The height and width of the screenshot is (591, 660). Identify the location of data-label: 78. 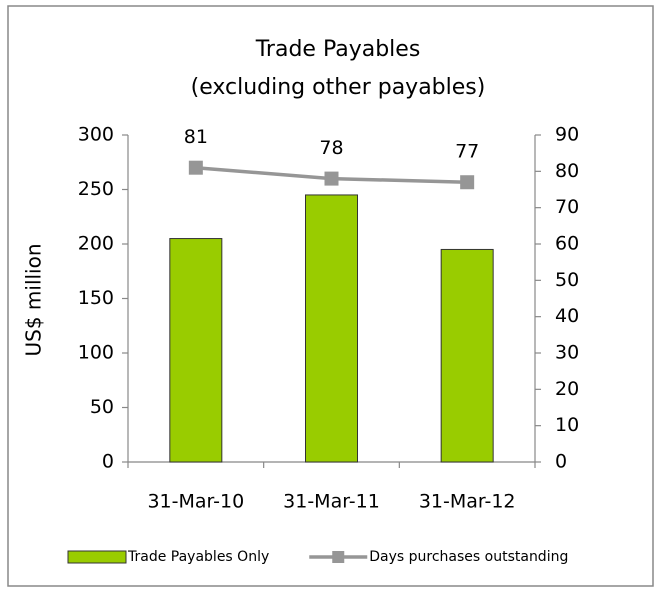
(331, 148).